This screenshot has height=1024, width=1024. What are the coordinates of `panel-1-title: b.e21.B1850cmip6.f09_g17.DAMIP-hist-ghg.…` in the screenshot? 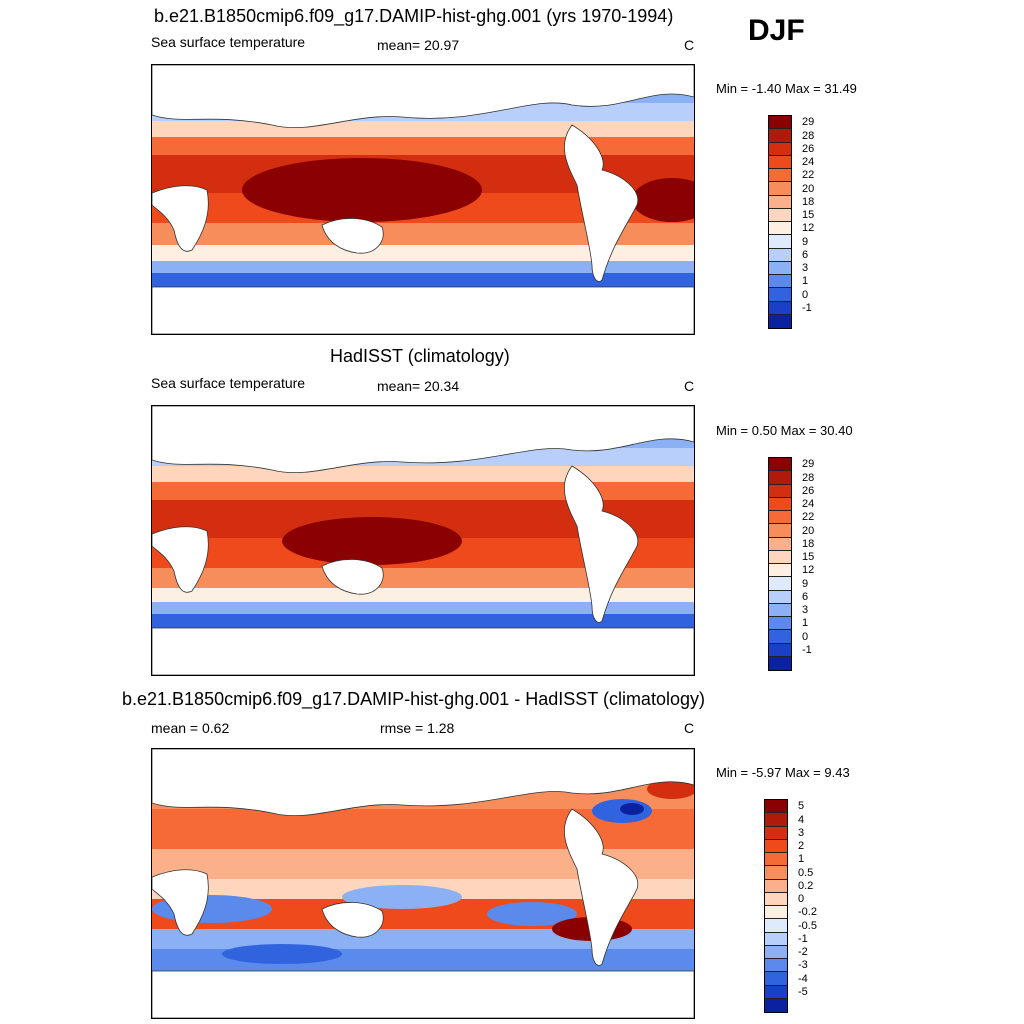 It's located at (414, 16).